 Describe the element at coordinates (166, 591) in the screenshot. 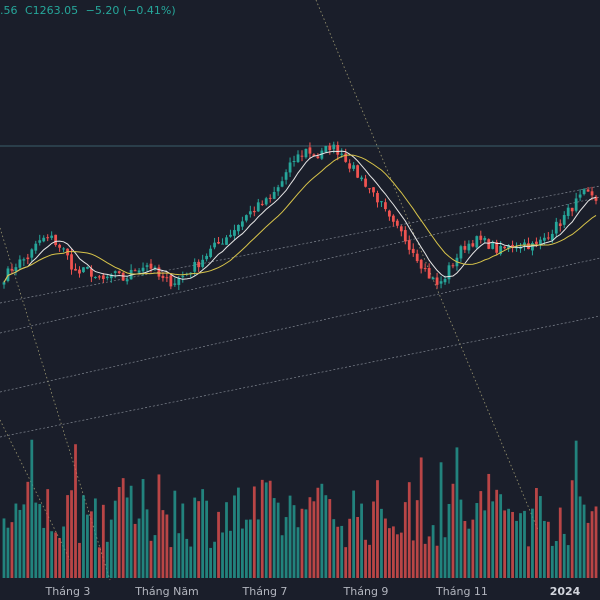

I see `x-tick-label: Tháng Năm` at that location.